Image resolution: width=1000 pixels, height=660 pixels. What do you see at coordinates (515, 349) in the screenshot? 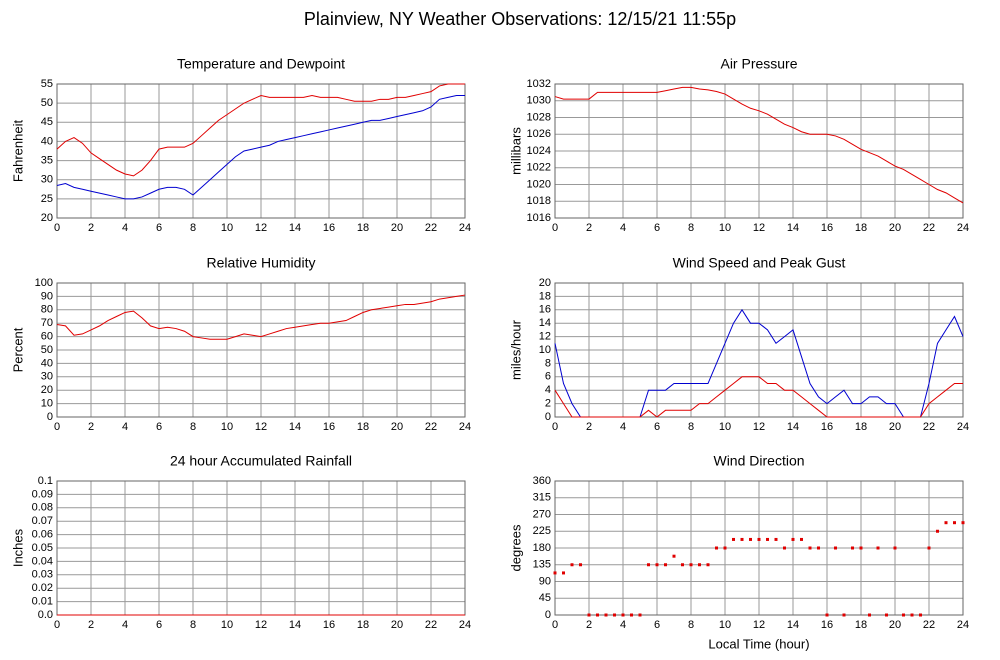
I see `y-axis-label: miles/hour` at bounding box center [515, 349].